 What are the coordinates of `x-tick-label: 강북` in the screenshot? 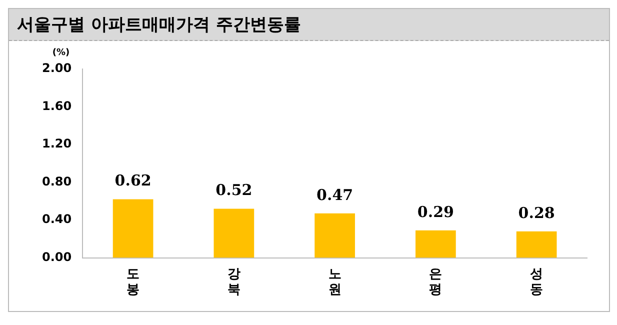 It's located at (233, 282).